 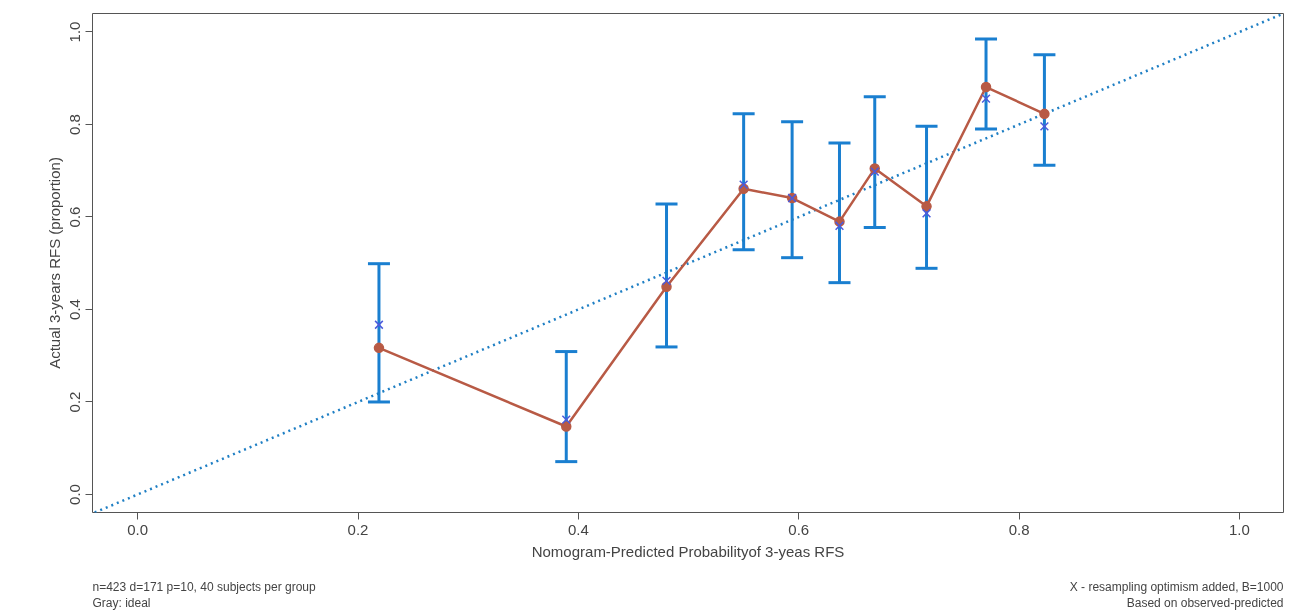 What do you see at coordinates (75, 217) in the screenshot?
I see `y-tick-label: 0.6` at bounding box center [75, 217].